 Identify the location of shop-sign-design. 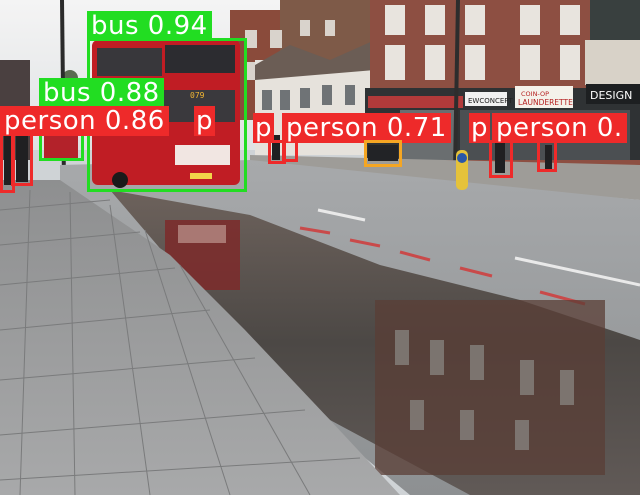
(613, 94).